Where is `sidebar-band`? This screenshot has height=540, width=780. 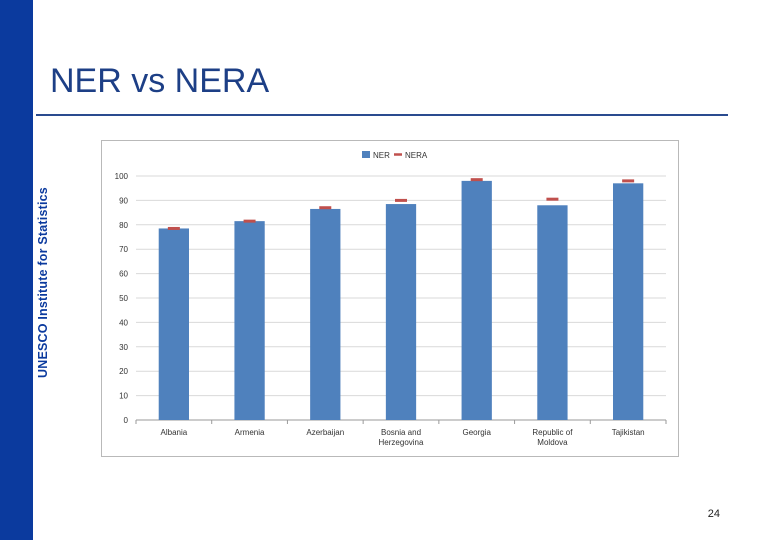 sidebar-band is located at coordinates (16, 270).